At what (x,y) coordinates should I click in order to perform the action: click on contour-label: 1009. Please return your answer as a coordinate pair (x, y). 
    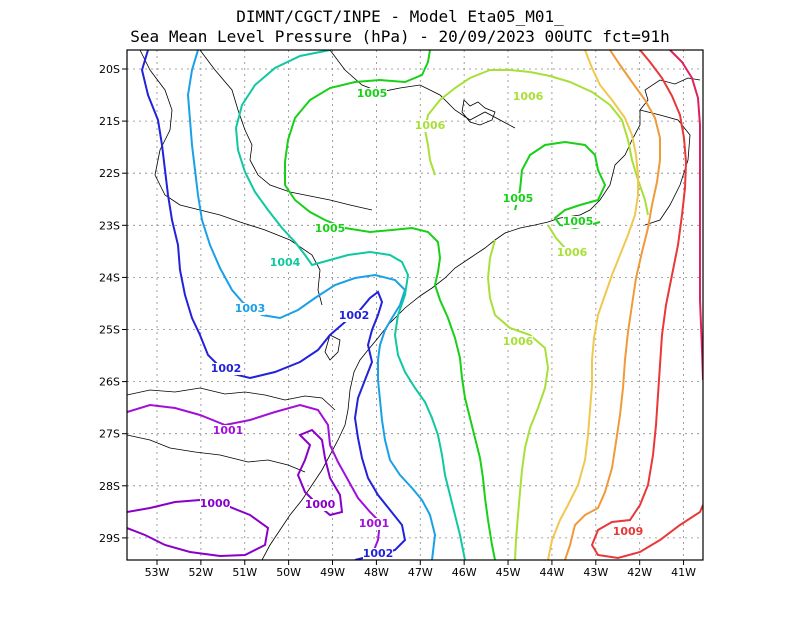
    Looking at the image, I should click on (628, 531).